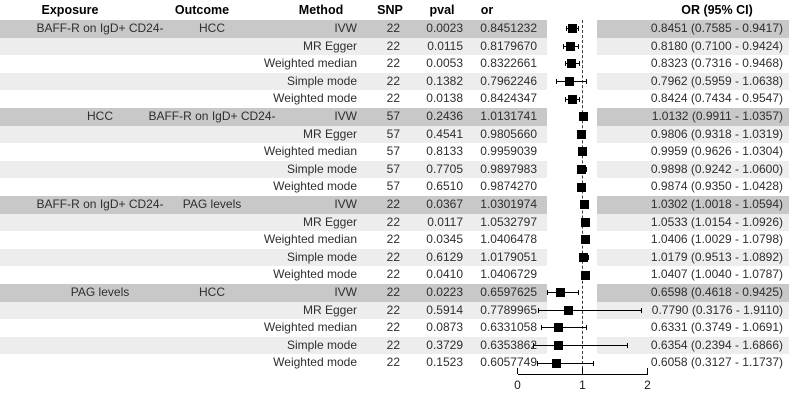  Describe the element at coordinates (716, 186) in the screenshot. I see `ci-text-cell: 0.9874 (0.9350 - 1.0428)` at that location.